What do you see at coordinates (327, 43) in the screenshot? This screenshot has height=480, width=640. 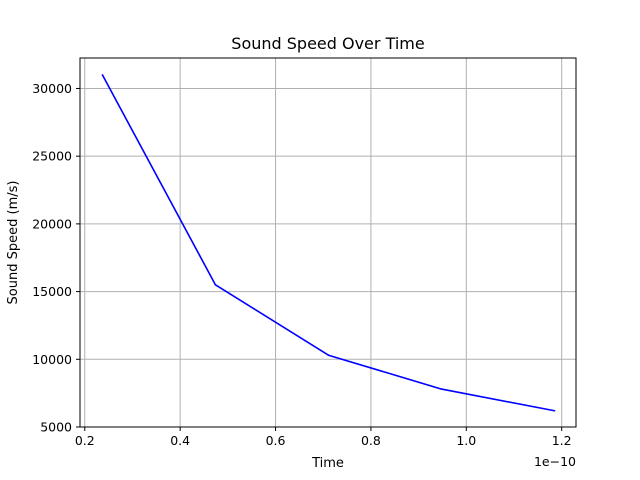 I see `chart-title: Sound Speed Over Time` at bounding box center [327, 43].